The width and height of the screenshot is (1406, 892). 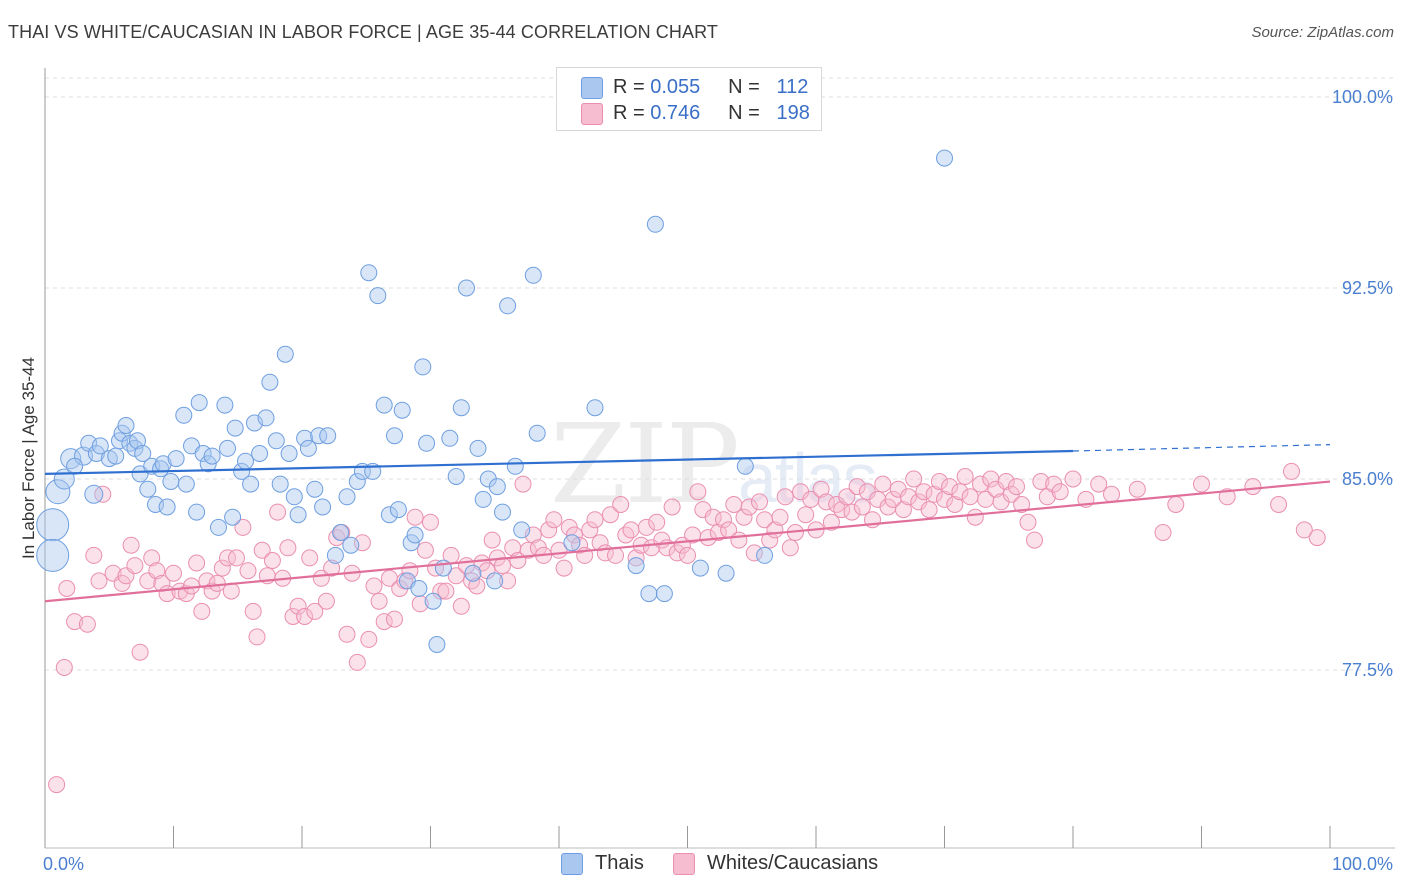 What do you see at coordinates (1367, 288) in the screenshot?
I see `y-tick-label: 92.5%` at bounding box center [1367, 288].